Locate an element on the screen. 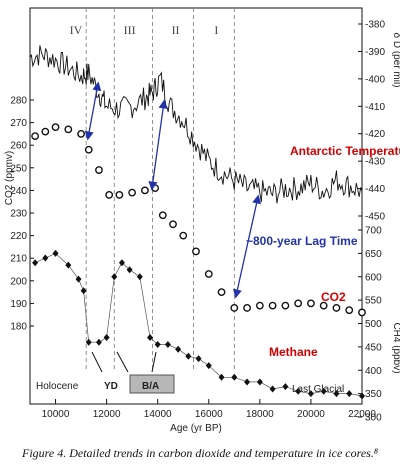 The height and width of the screenshot is (475, 400). right-top-tick-label--410: -410 is located at coordinates (375, 107).